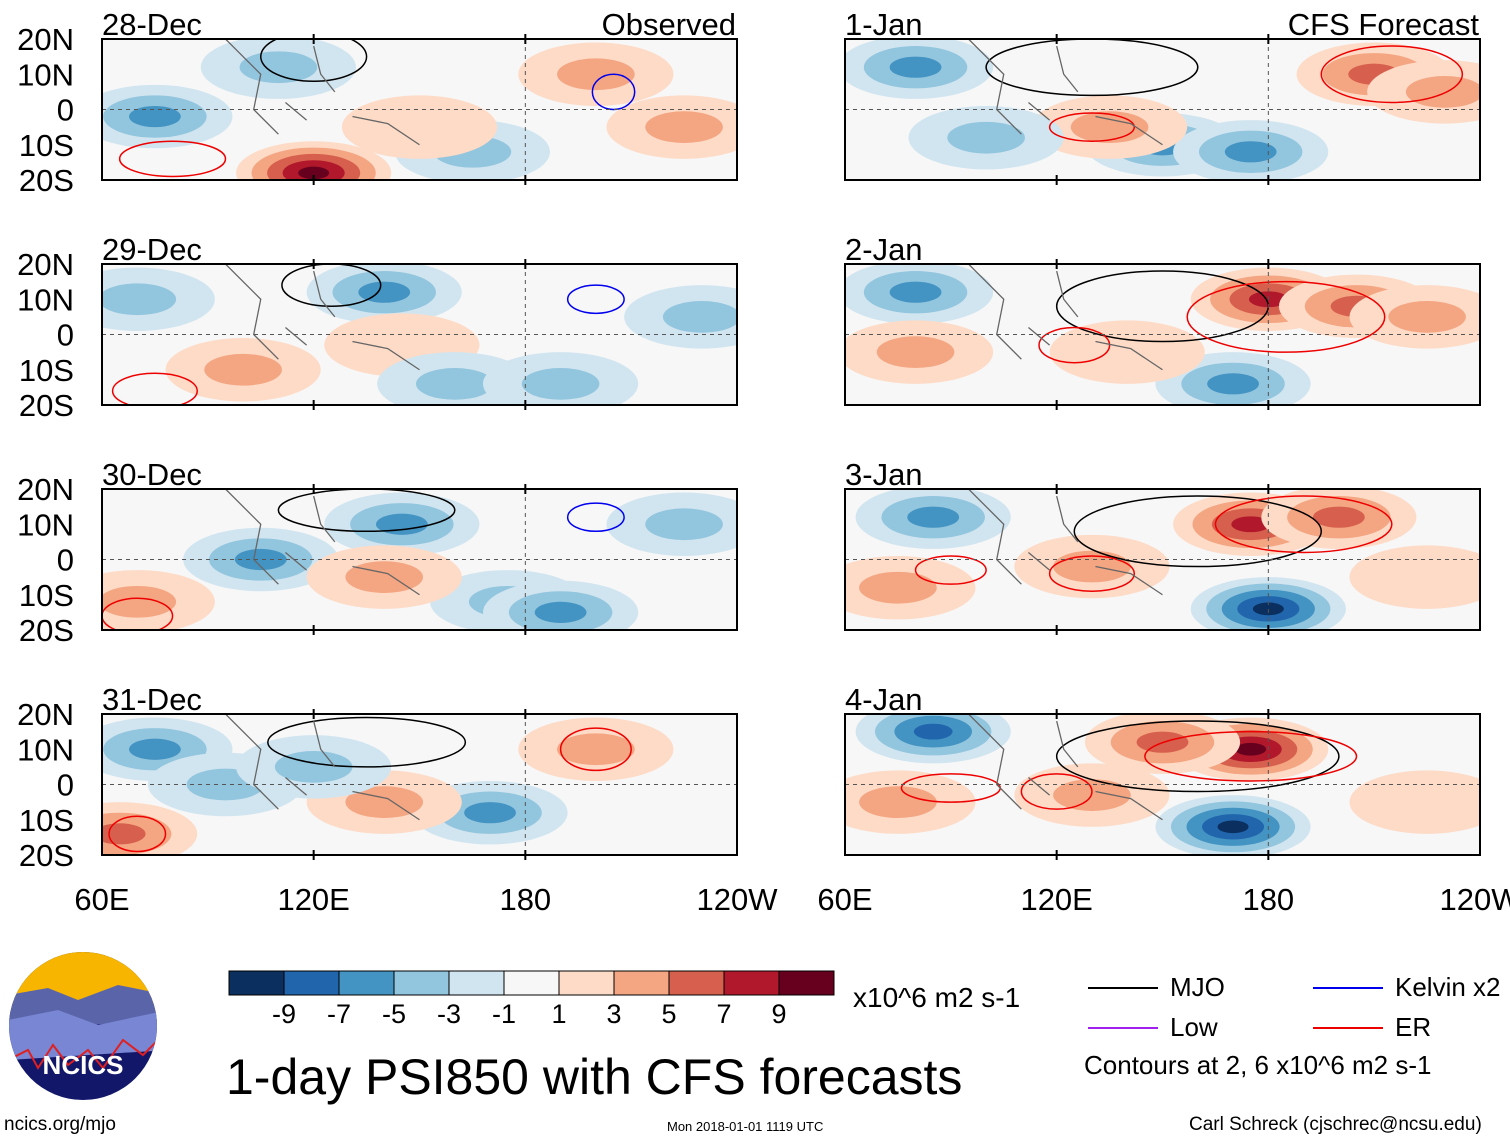 The height and width of the screenshot is (1142, 1510). Describe the element at coordinates (668, 1013) in the screenshot. I see `colorbar-tick: 5` at that location.